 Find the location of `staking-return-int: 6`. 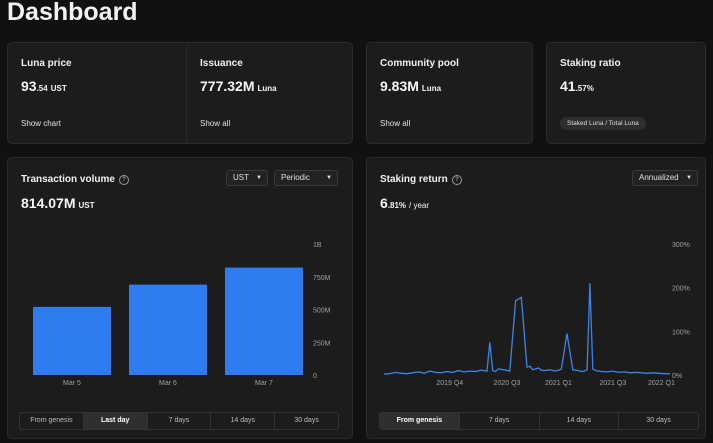

staking-return-int: 6 is located at coordinates (384, 203).